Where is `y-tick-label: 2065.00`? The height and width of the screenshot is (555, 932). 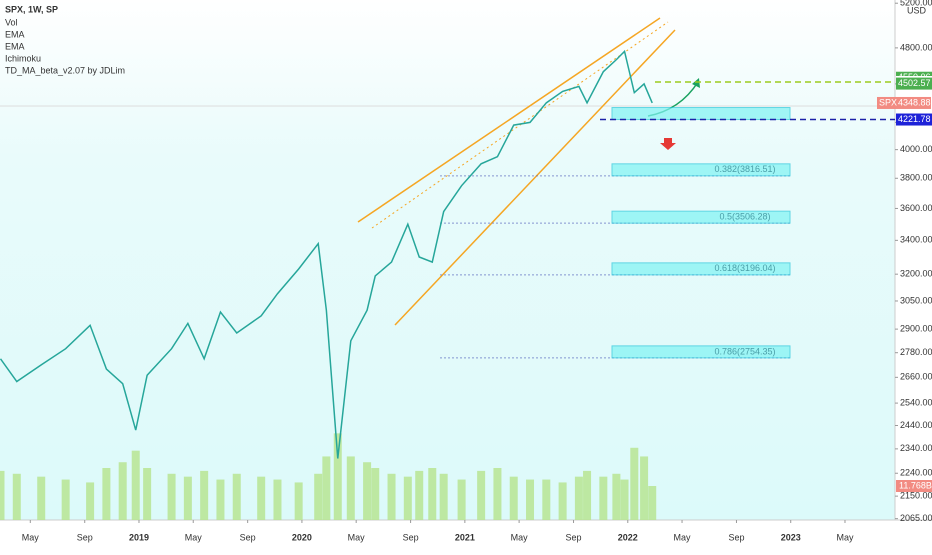
y-tick-label: 2065.00 is located at coordinates (916, 518).